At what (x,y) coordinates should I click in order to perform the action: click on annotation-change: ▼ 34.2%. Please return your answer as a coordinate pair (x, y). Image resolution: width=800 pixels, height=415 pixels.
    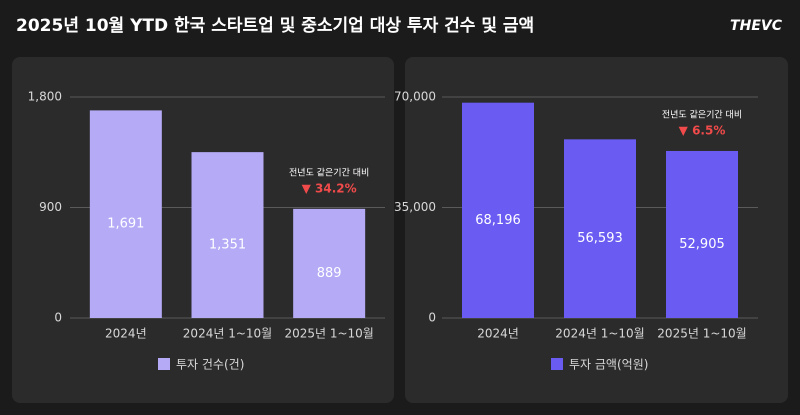
    Looking at the image, I should click on (329, 188).